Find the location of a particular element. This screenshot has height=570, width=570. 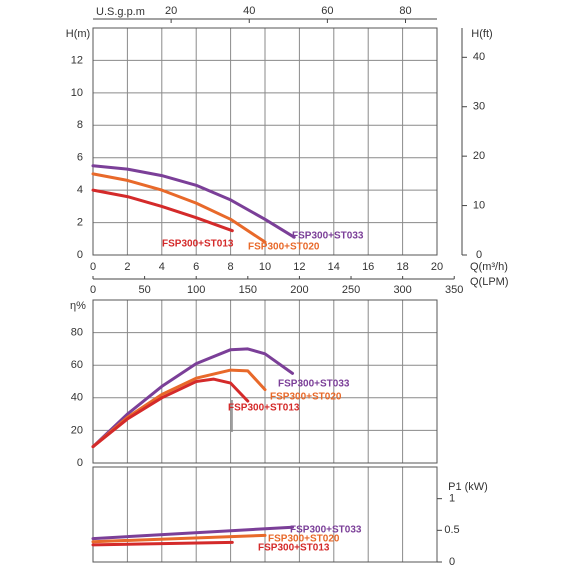

x2-tick-label: 350 is located at coordinates (454, 290).